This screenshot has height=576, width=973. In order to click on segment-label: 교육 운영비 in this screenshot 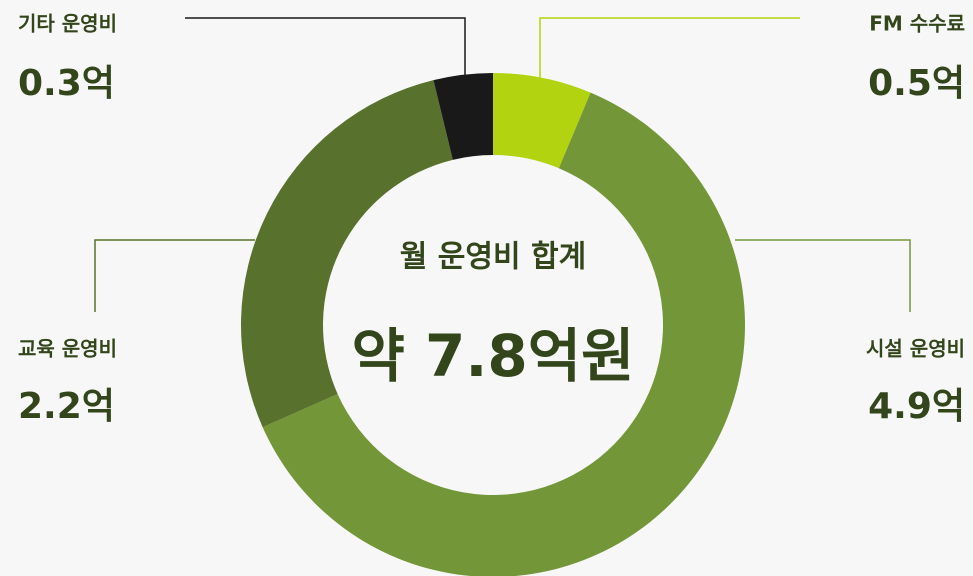, I will do `click(67, 349)`.